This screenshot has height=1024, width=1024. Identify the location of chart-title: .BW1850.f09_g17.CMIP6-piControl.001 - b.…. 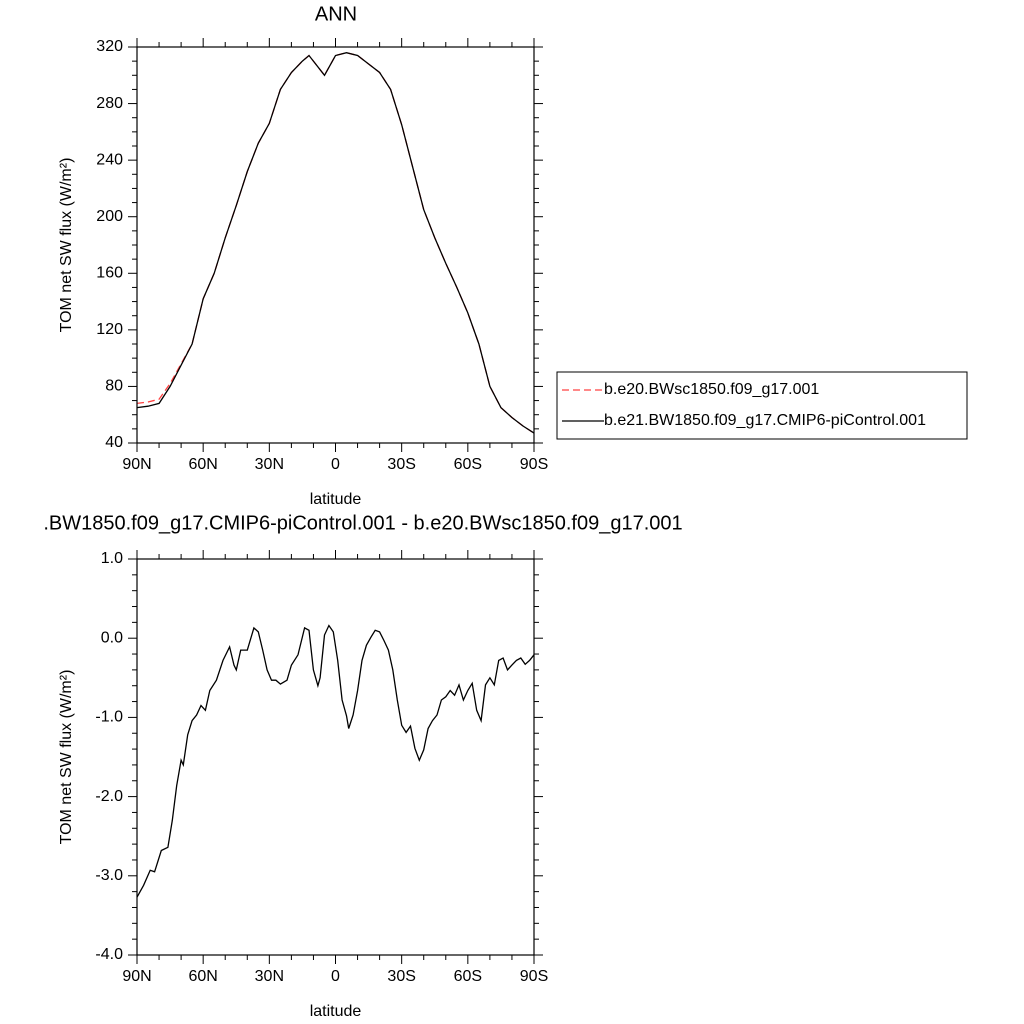
(362, 523).